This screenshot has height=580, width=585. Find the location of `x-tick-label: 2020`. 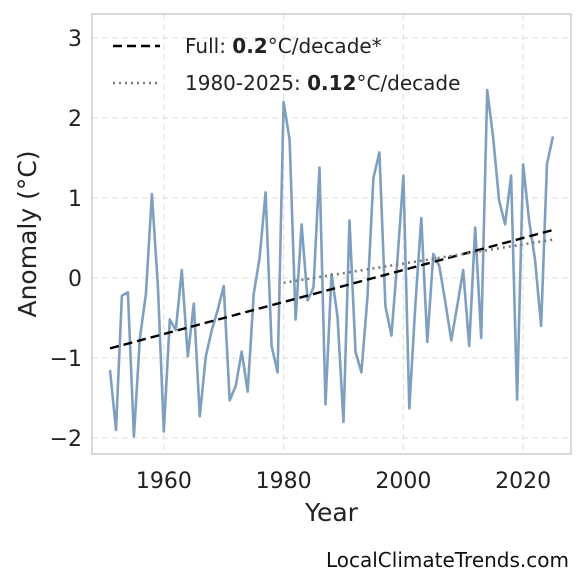

x-tick-label: 2020 is located at coordinates (523, 481).